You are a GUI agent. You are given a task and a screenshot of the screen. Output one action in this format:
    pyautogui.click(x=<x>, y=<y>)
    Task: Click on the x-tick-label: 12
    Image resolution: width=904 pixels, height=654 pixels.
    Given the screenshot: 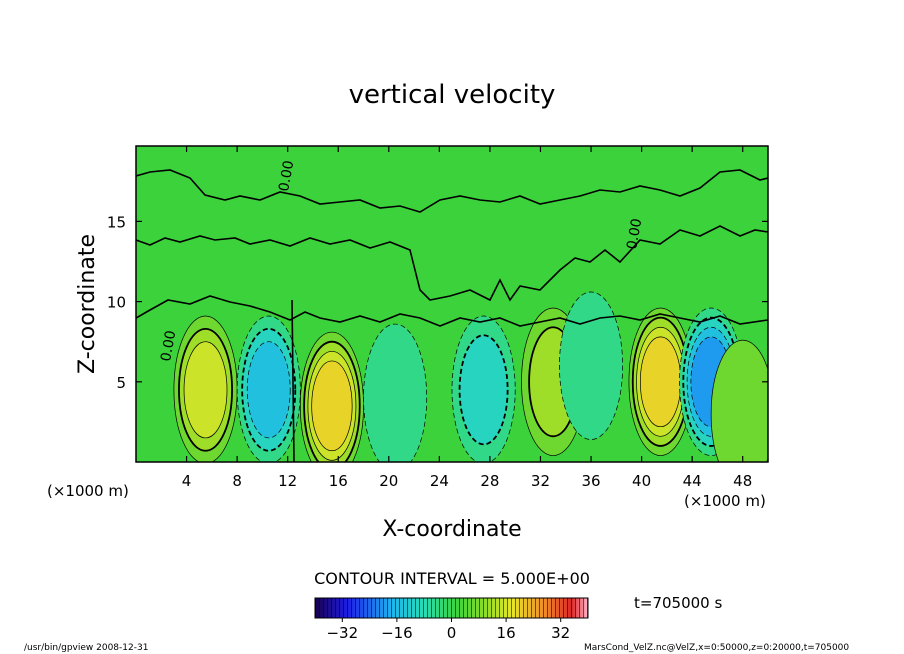 What is the action you would take?
    pyautogui.click(x=287, y=481)
    